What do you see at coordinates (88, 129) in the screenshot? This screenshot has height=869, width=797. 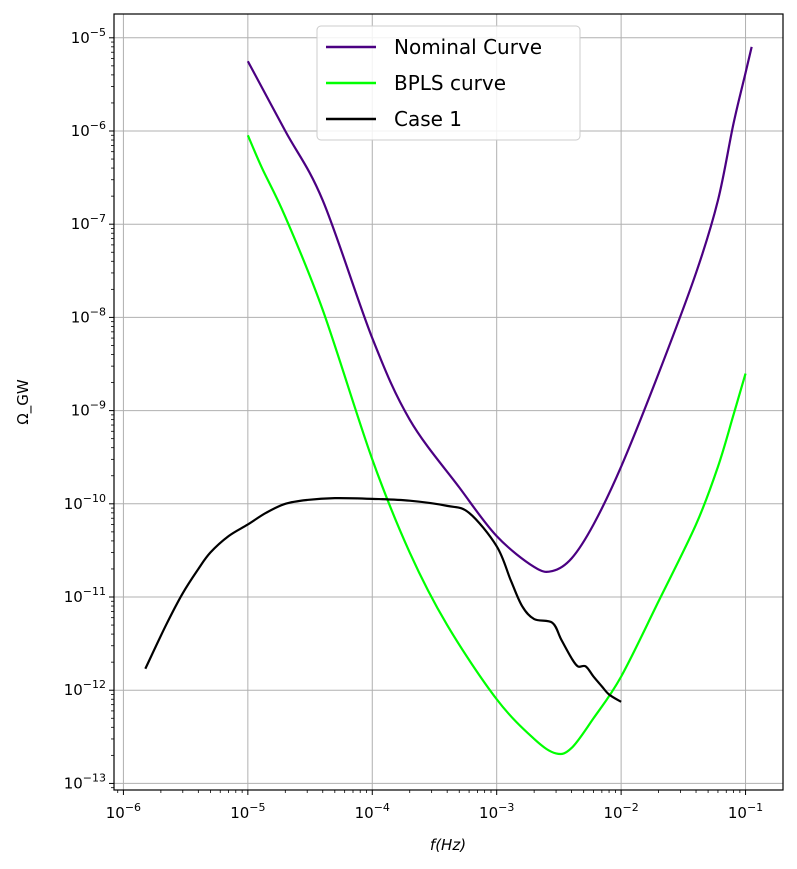 I see `y-tick-label: 10⁻⁶` at bounding box center [88, 129].